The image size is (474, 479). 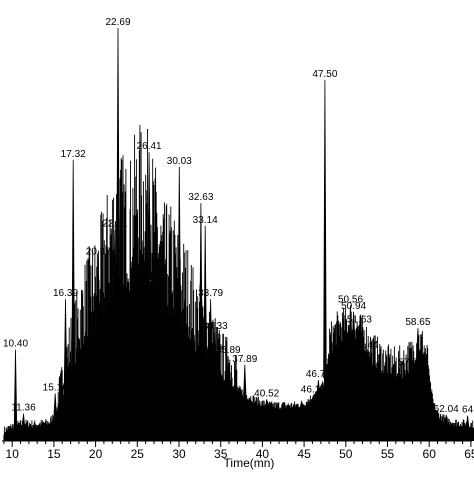 What do you see at coordinates (73, 154) in the screenshot?
I see `peak-label: 17.32` at bounding box center [73, 154].